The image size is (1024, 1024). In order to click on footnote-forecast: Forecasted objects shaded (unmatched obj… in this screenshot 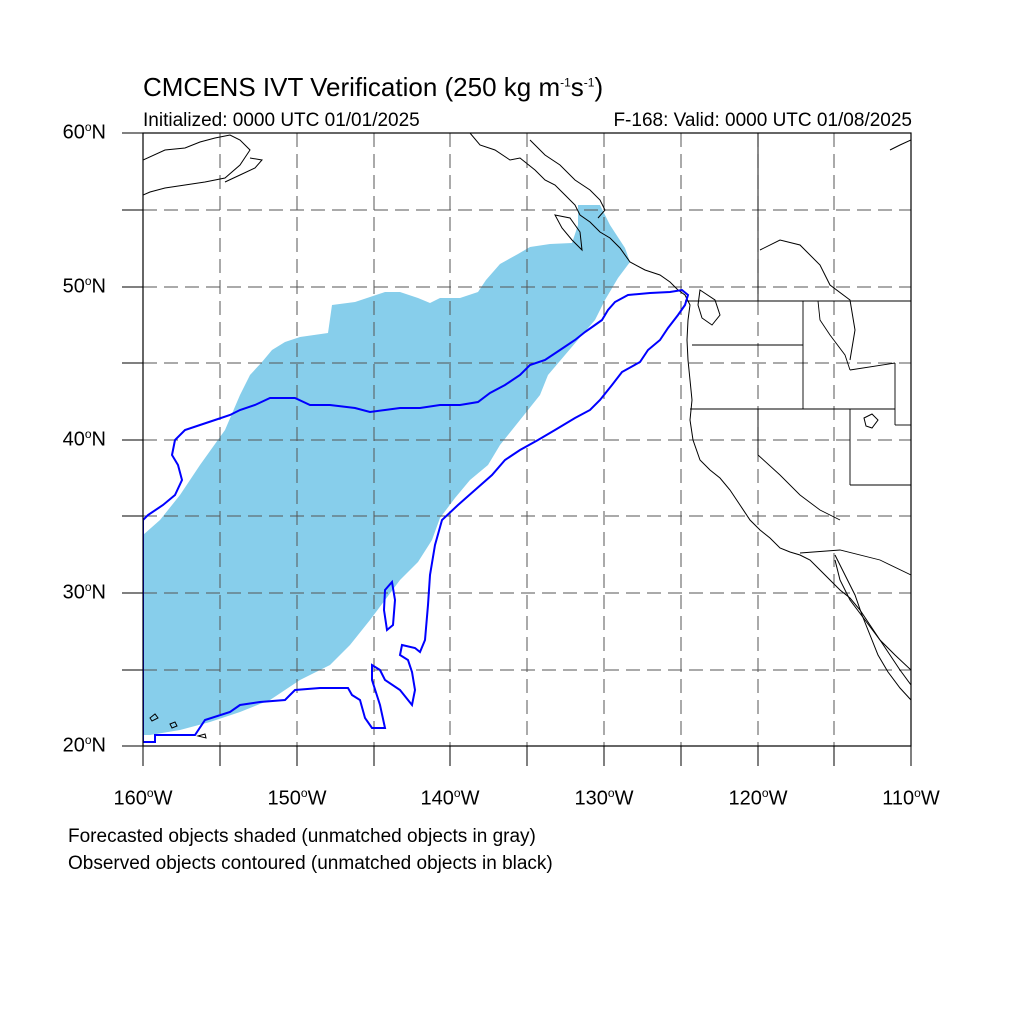, I will do `click(302, 836)`.